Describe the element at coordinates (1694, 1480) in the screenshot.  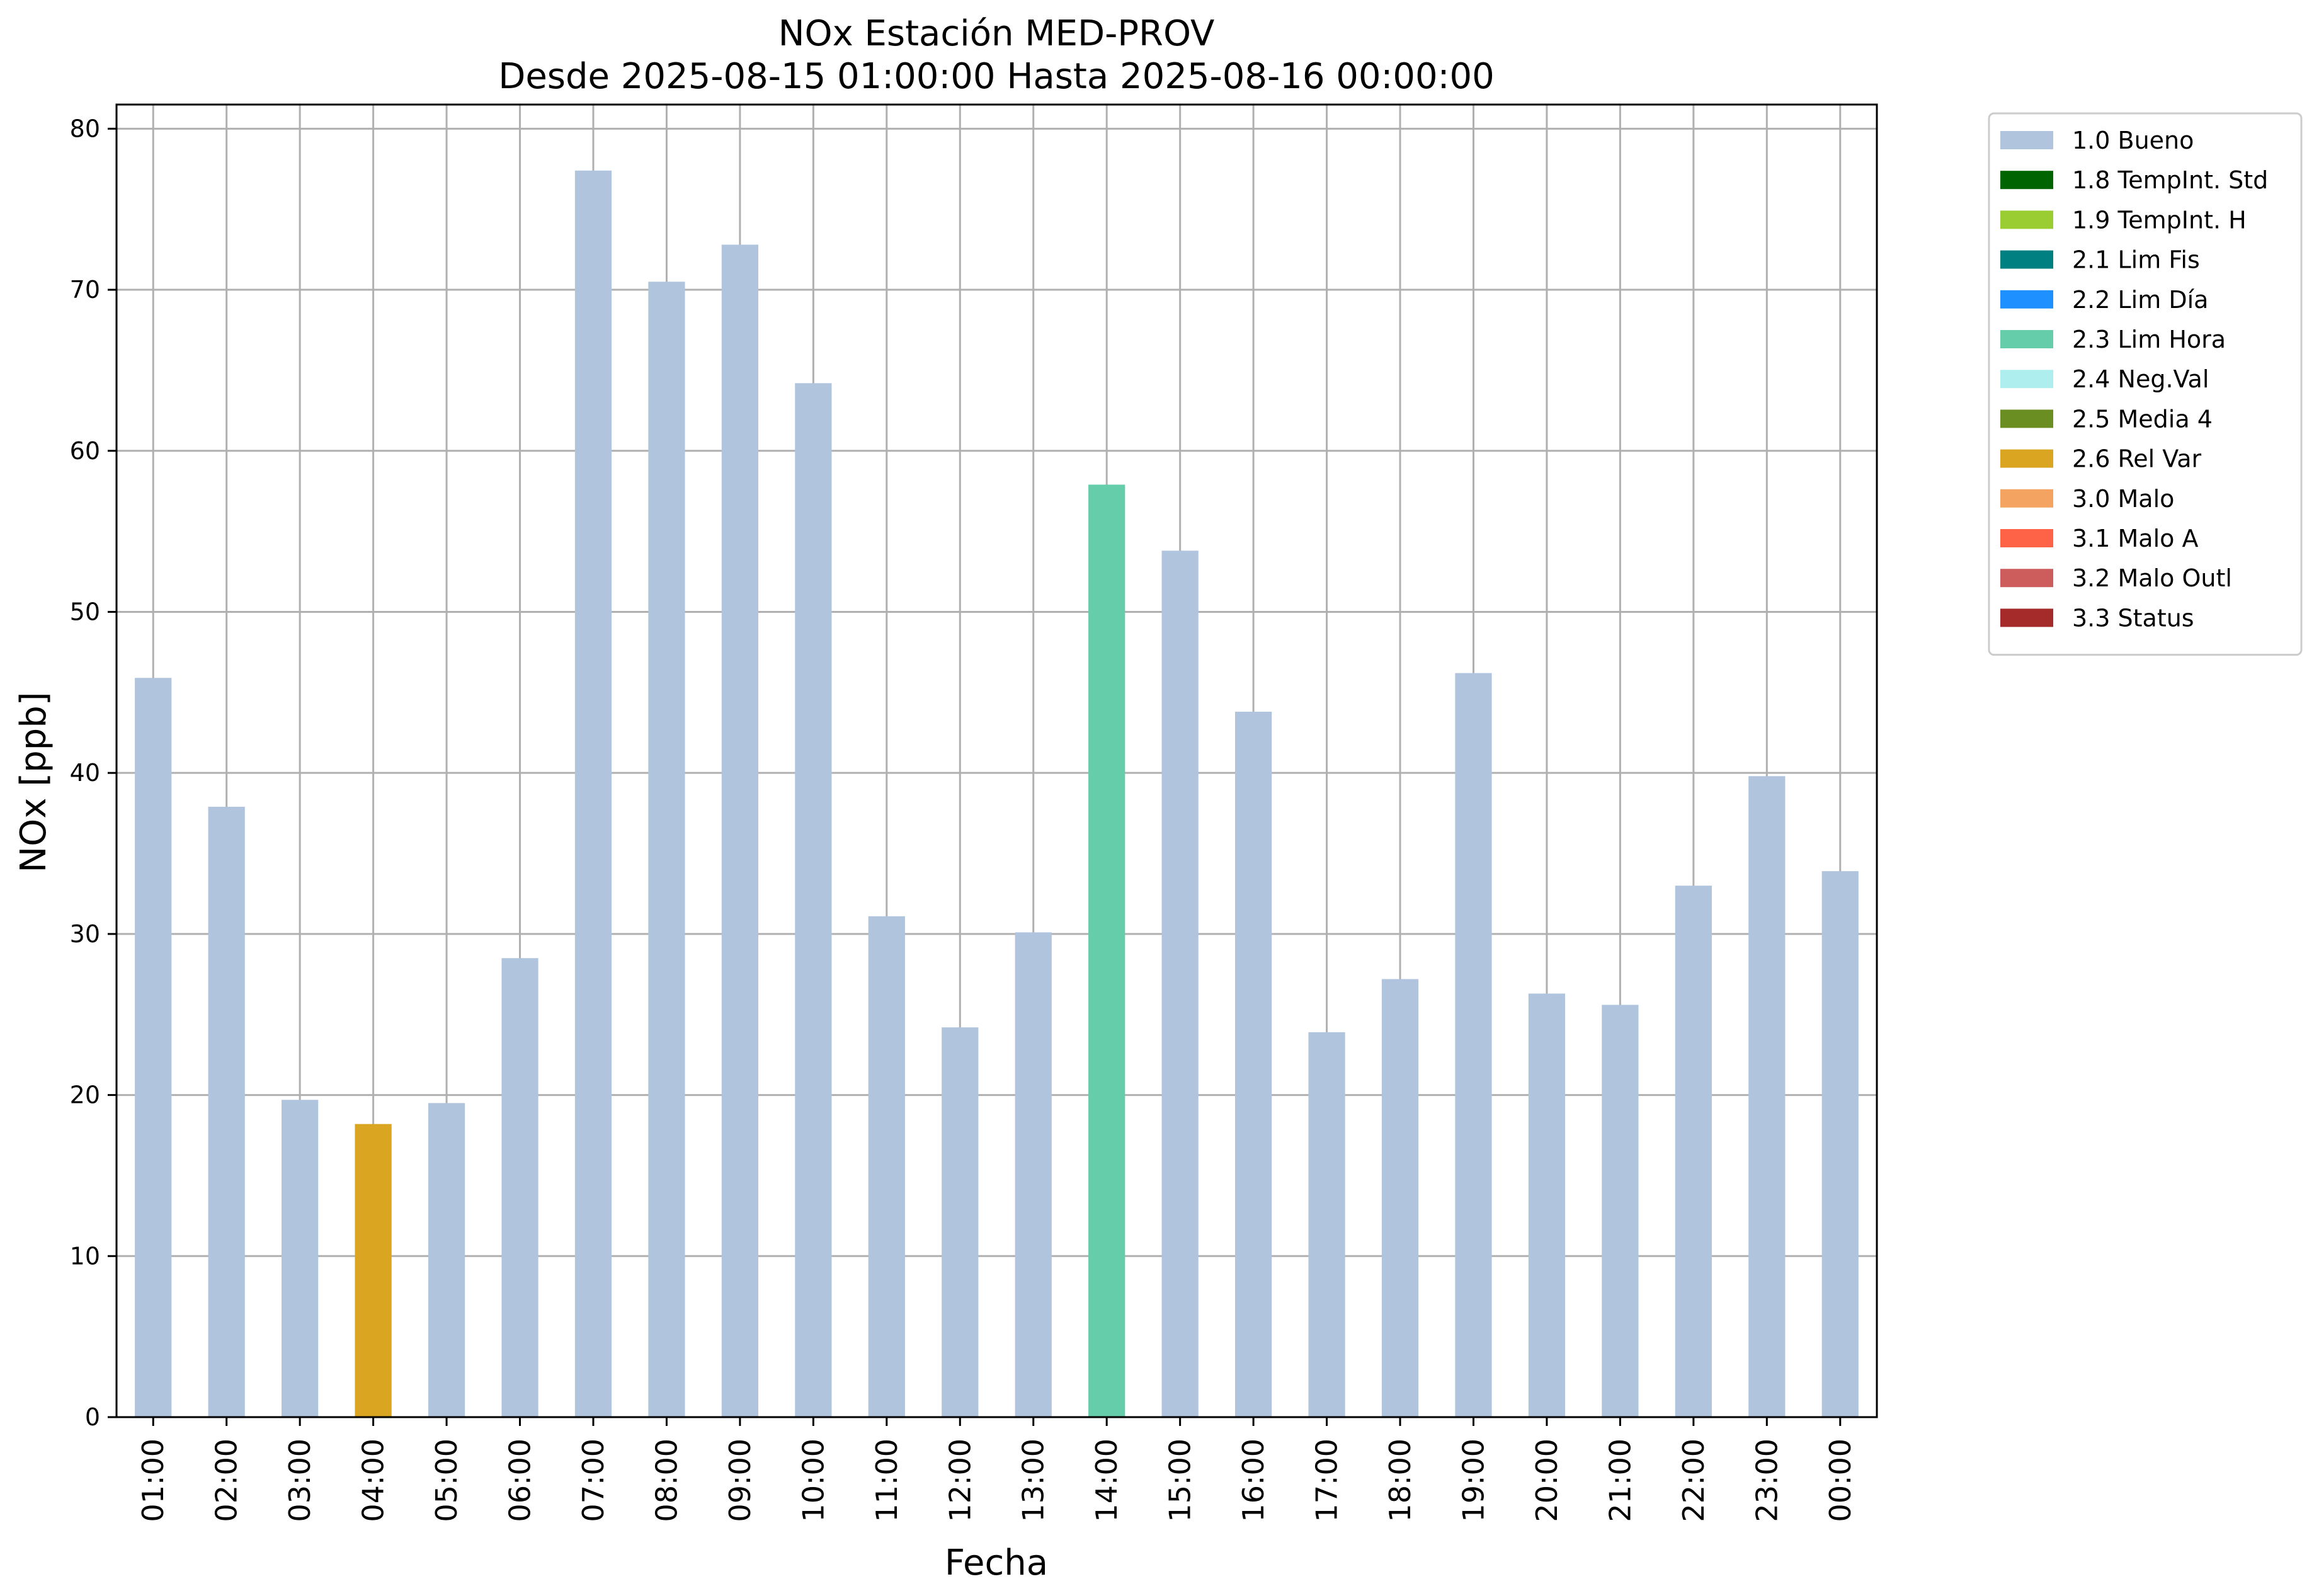
I see `x-tick-label: 22:00` at that location.